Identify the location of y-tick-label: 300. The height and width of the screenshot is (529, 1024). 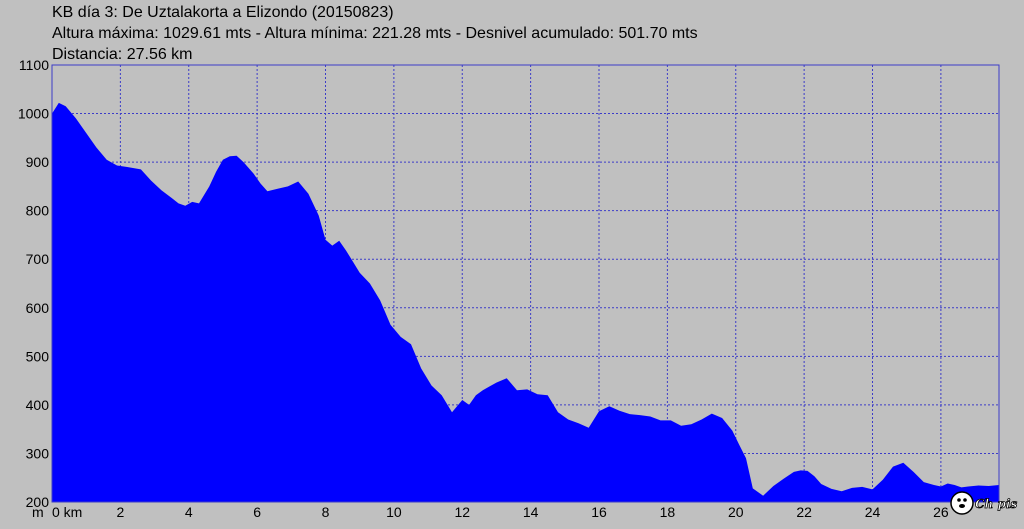
(38, 453).